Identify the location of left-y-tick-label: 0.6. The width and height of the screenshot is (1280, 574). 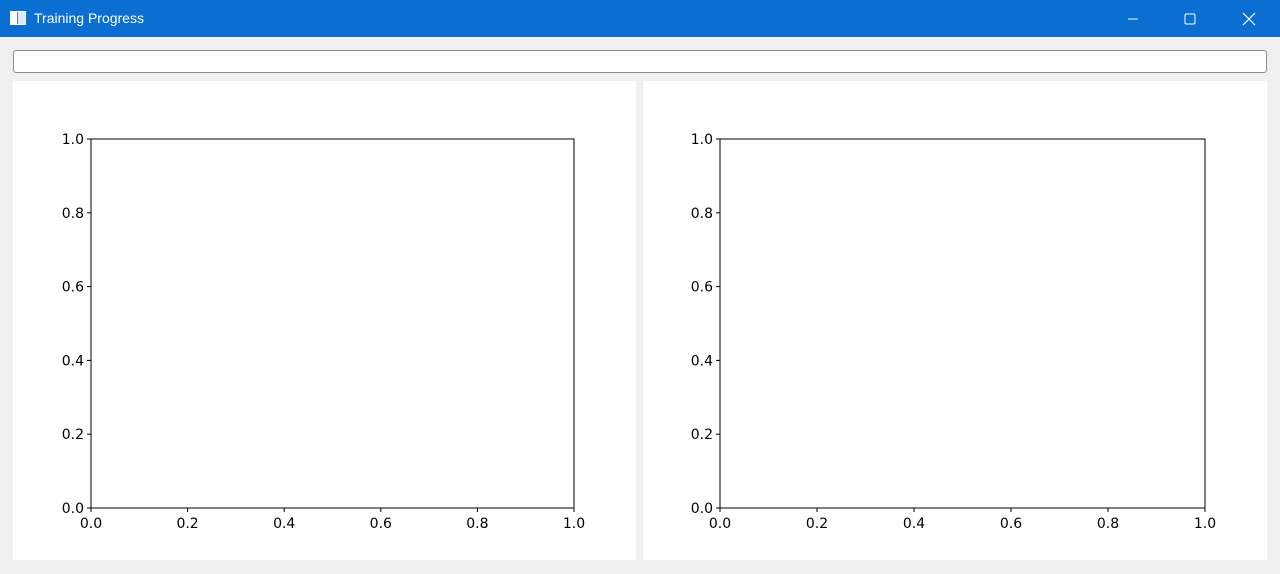
(73, 288).